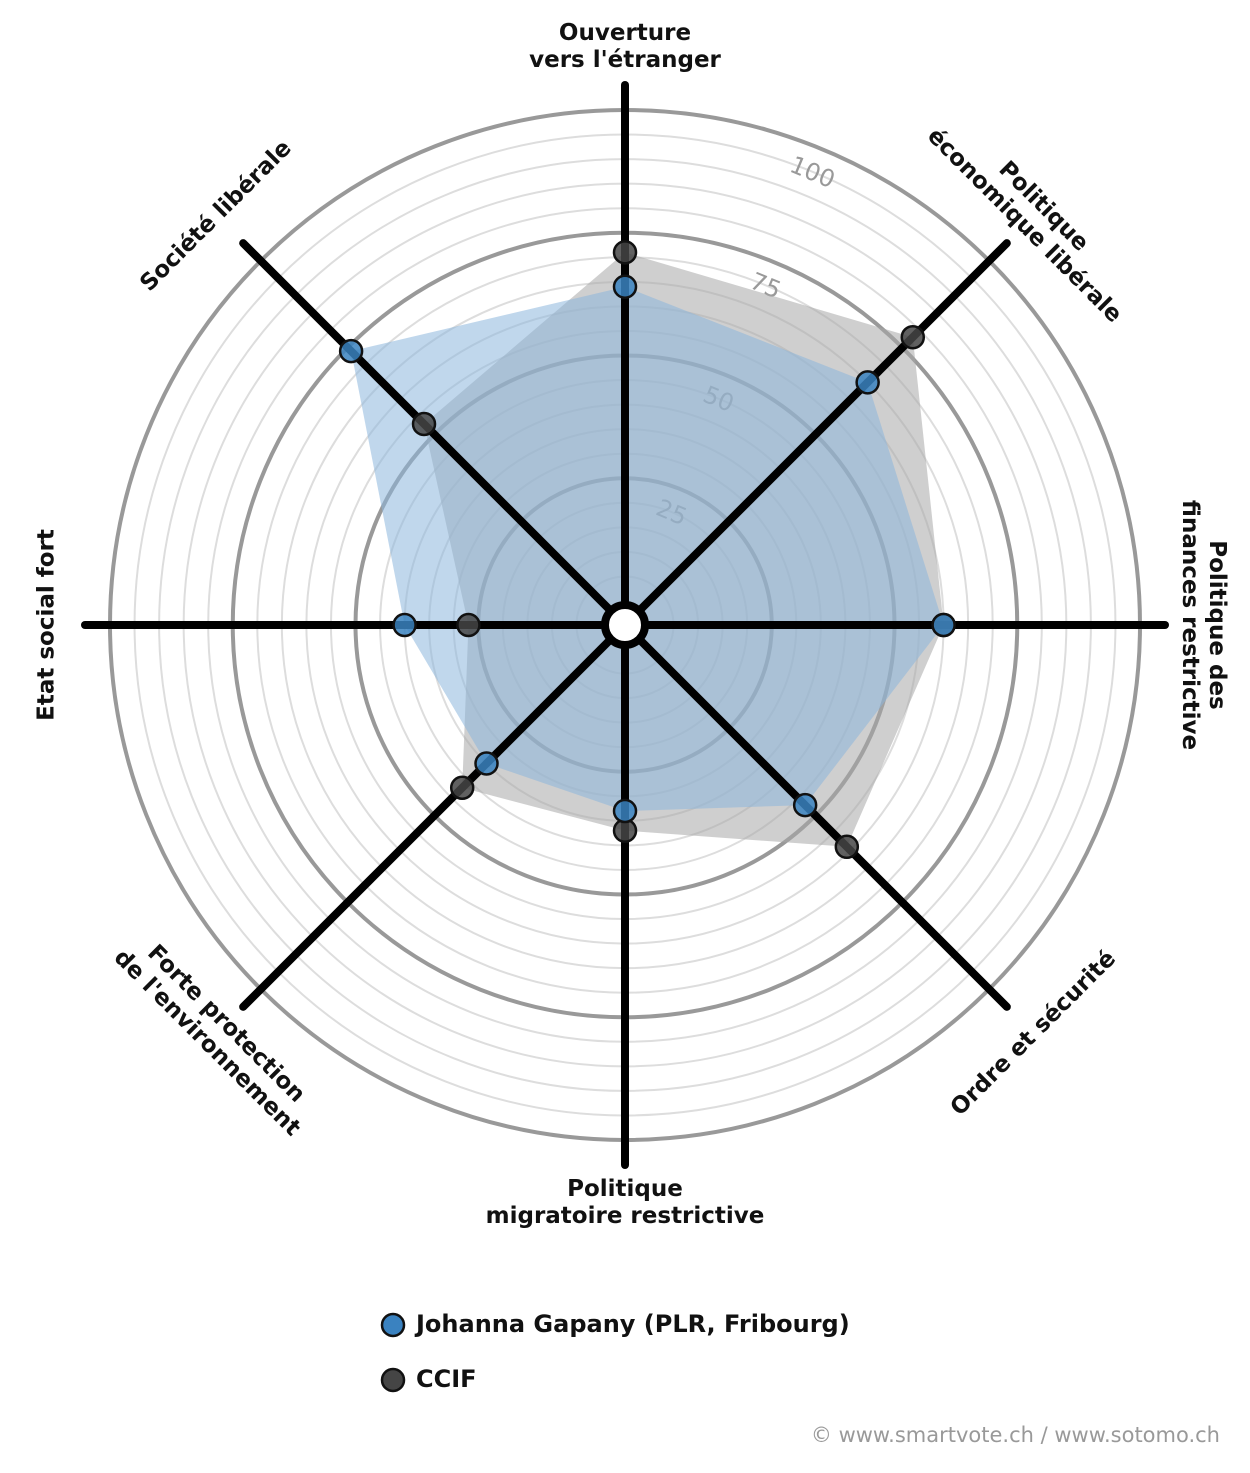 This screenshot has height=1473, width=1250. What do you see at coordinates (1217, 625) in the screenshot?
I see `axis-label-line: Politique des` at bounding box center [1217, 625].